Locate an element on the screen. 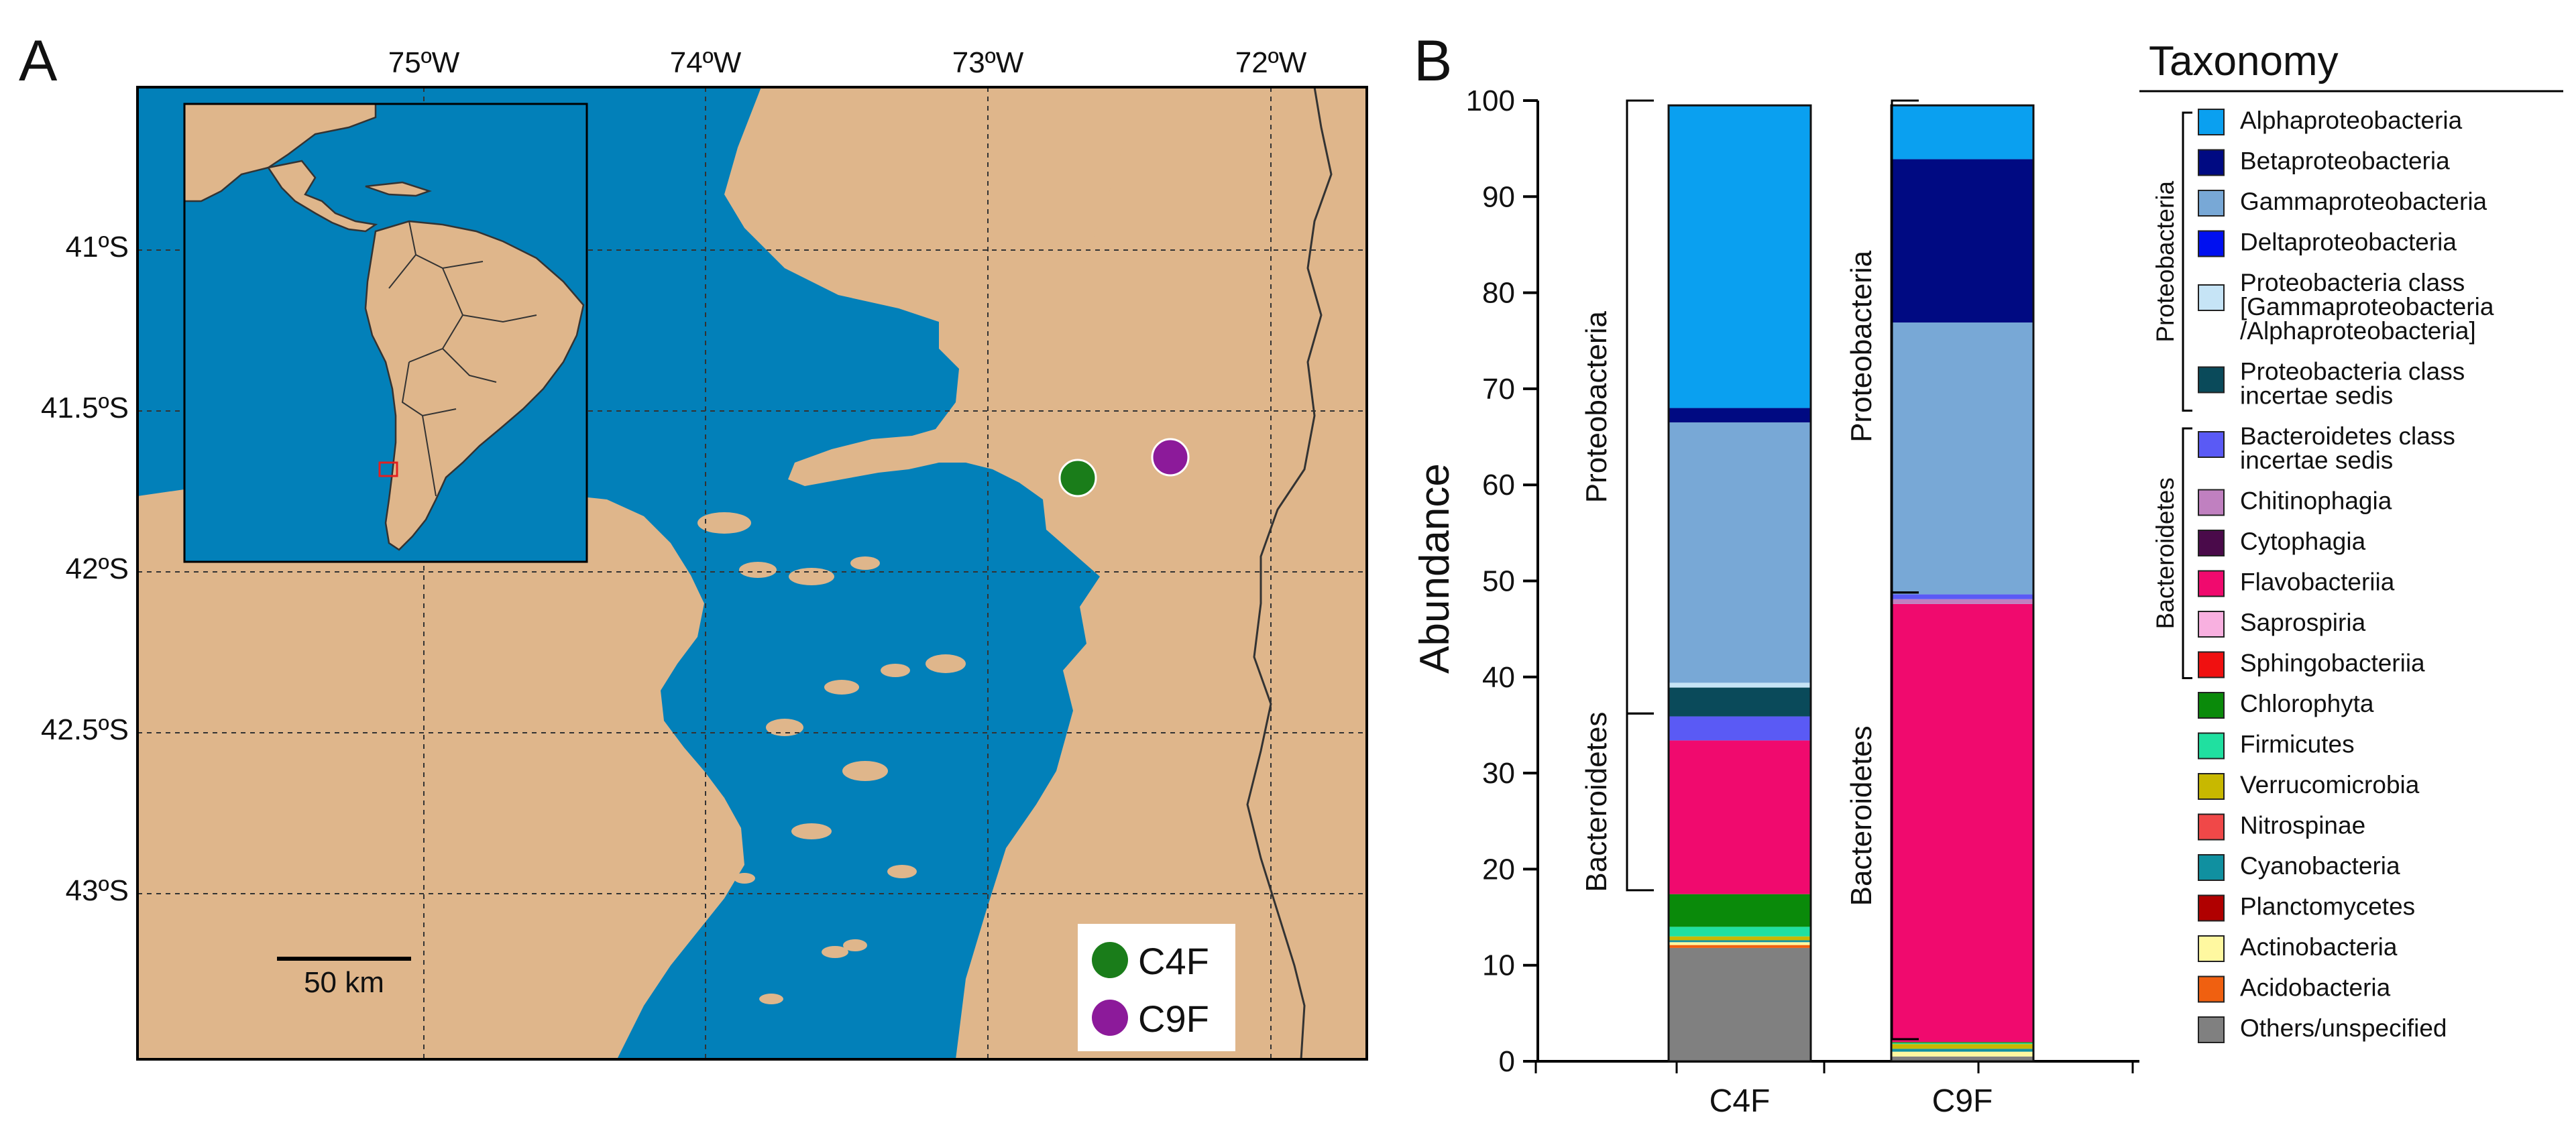 This screenshot has height=1129, width=2576. legend-item-verrucomicrobia: Verrucomicrobia is located at coordinates (2309, 785).